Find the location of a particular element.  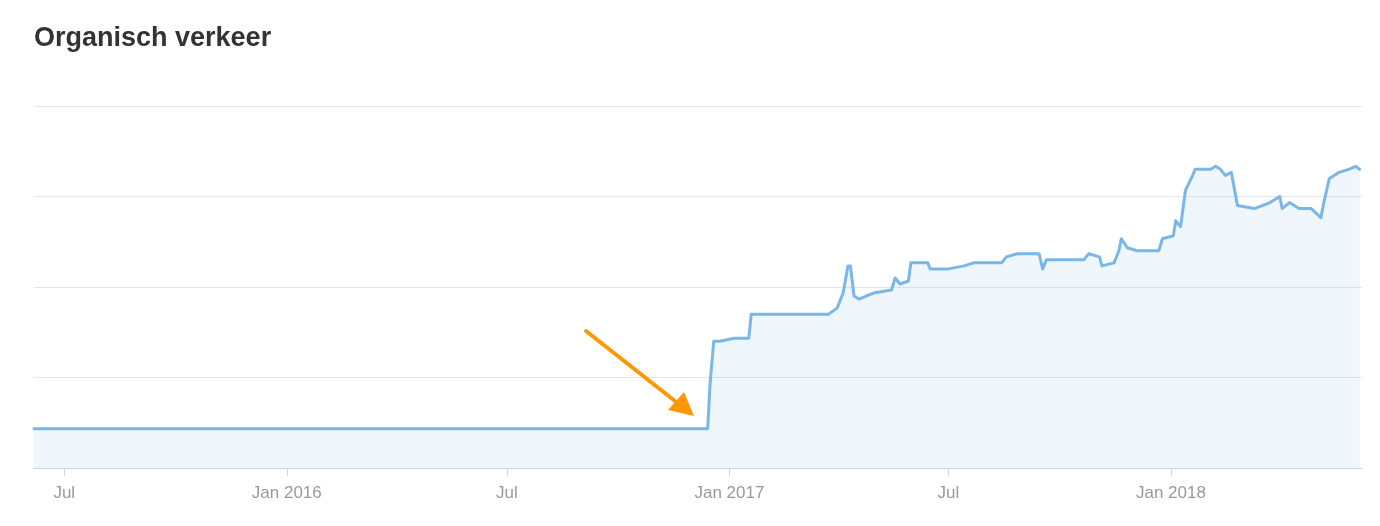

x-tick-label: Jan 2017 is located at coordinates (729, 492).